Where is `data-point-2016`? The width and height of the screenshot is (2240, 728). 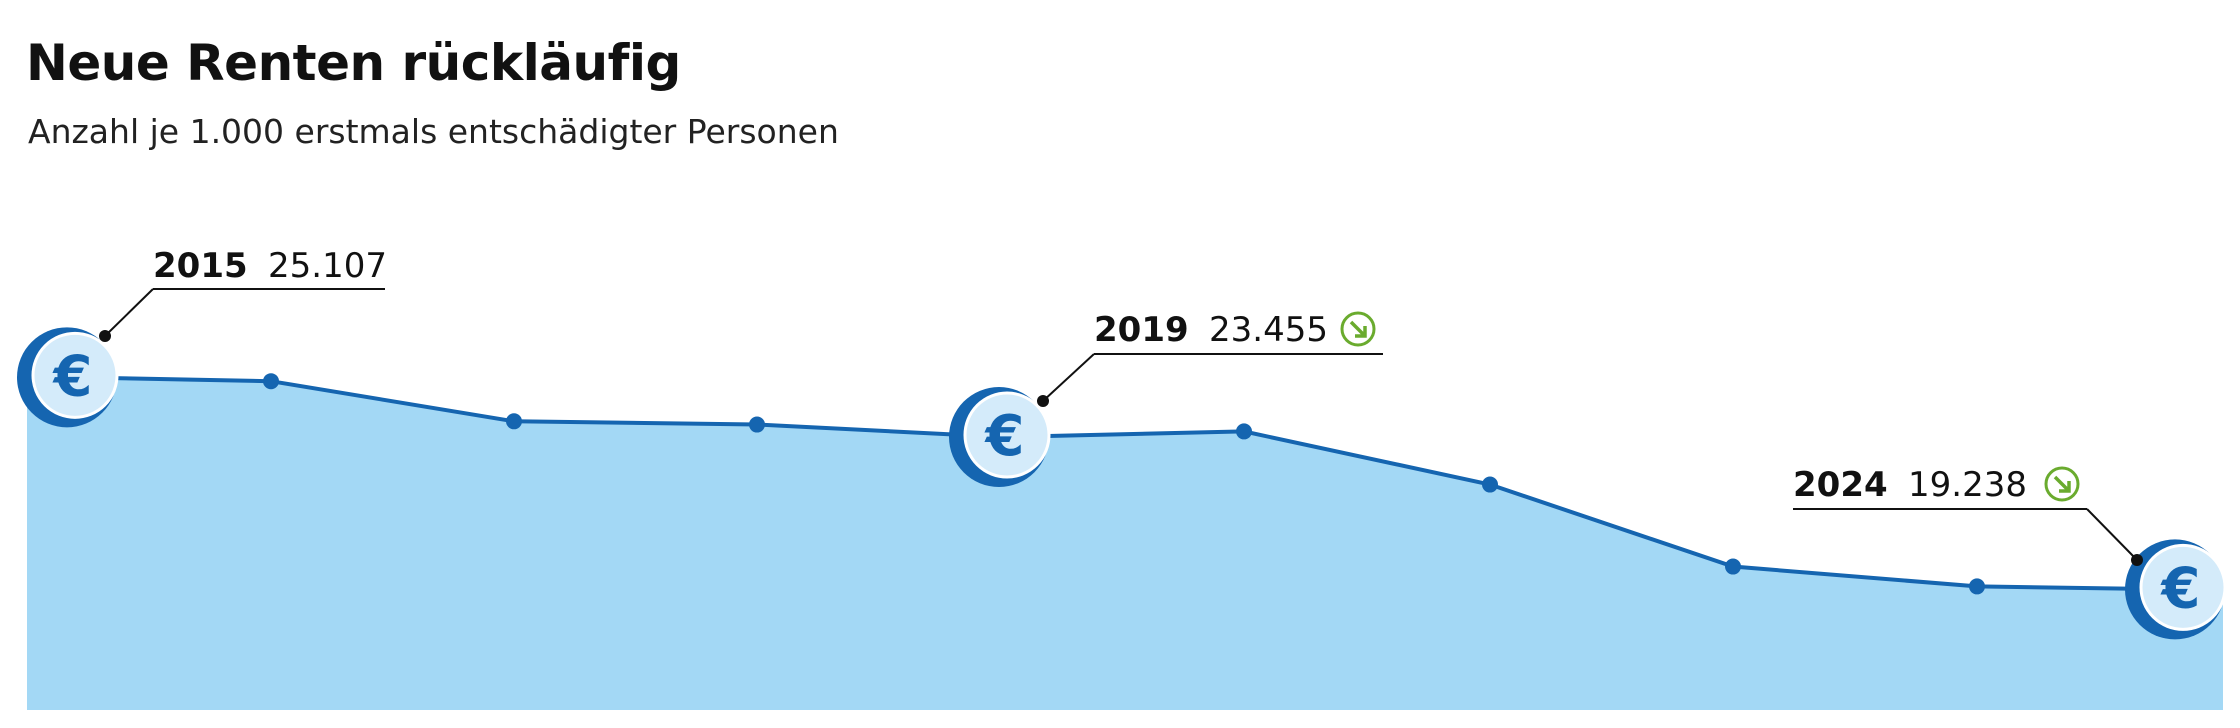 data-point-2016 is located at coordinates (271, 381).